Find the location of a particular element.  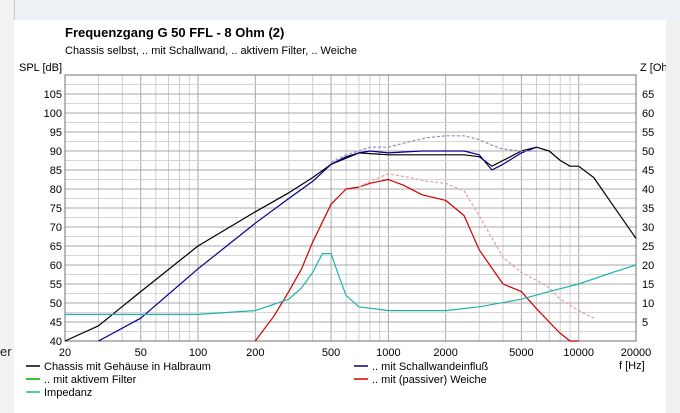

x-tick-label: 100 is located at coordinates (198, 353).